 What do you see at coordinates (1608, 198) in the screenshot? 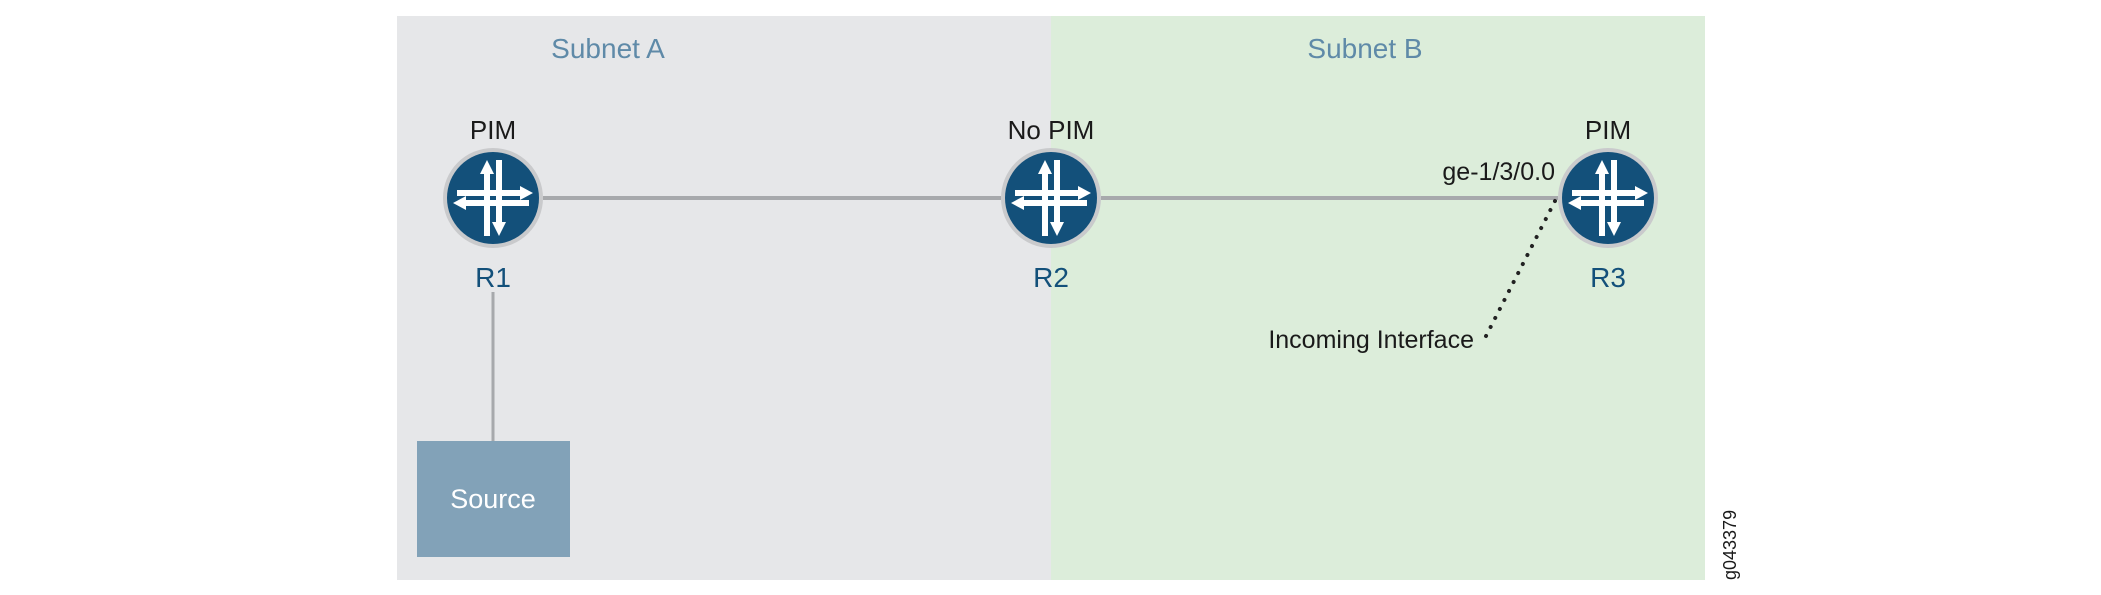
I see `router-r3-icon` at bounding box center [1608, 198].